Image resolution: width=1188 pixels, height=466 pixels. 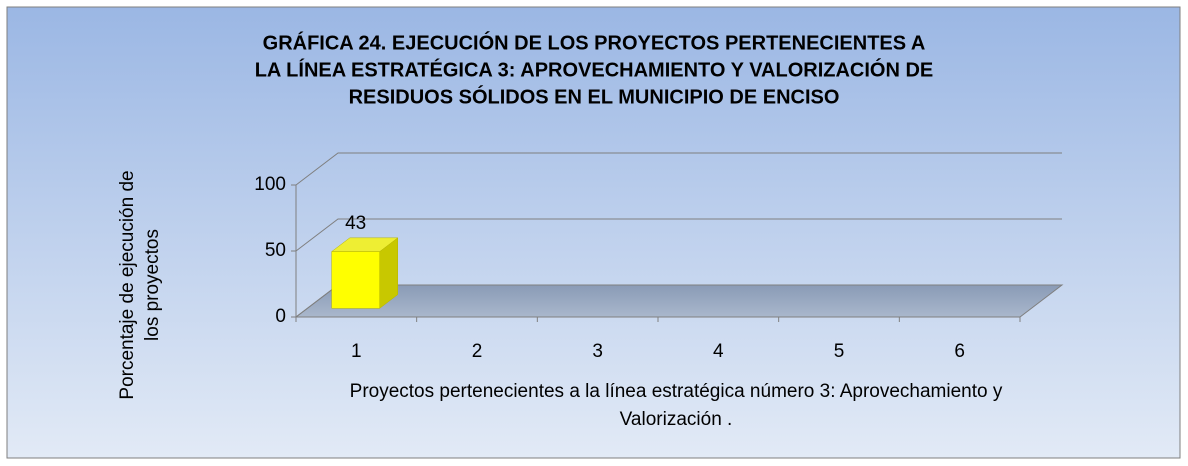 I want to click on y-tick-label: 0, so click(x=280, y=316).